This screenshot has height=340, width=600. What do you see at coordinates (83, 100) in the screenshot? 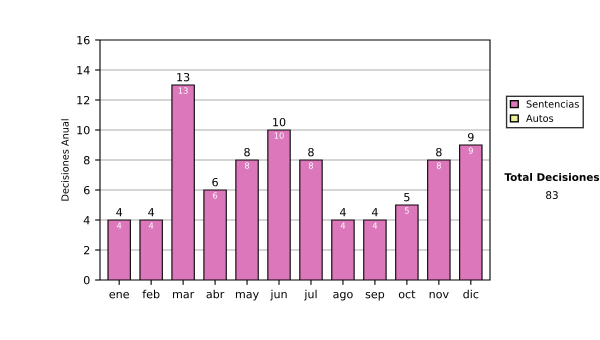
I see `y-tick-label: 12` at bounding box center [83, 100].